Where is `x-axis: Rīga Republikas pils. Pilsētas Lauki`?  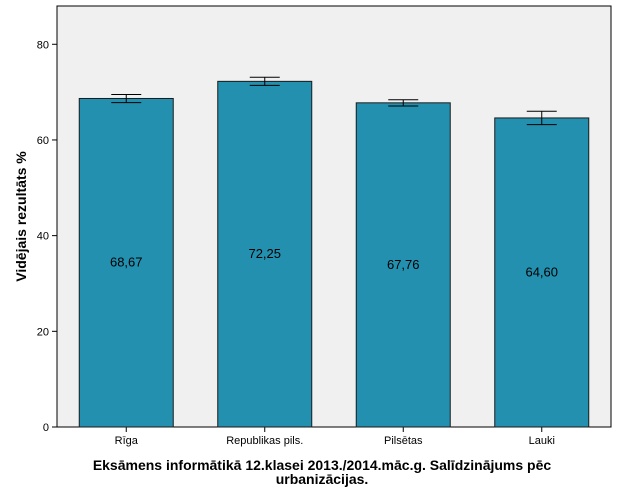 x-axis: Rīga Republikas pils. Pilsētas Lauki is located at coordinates (335, 437).